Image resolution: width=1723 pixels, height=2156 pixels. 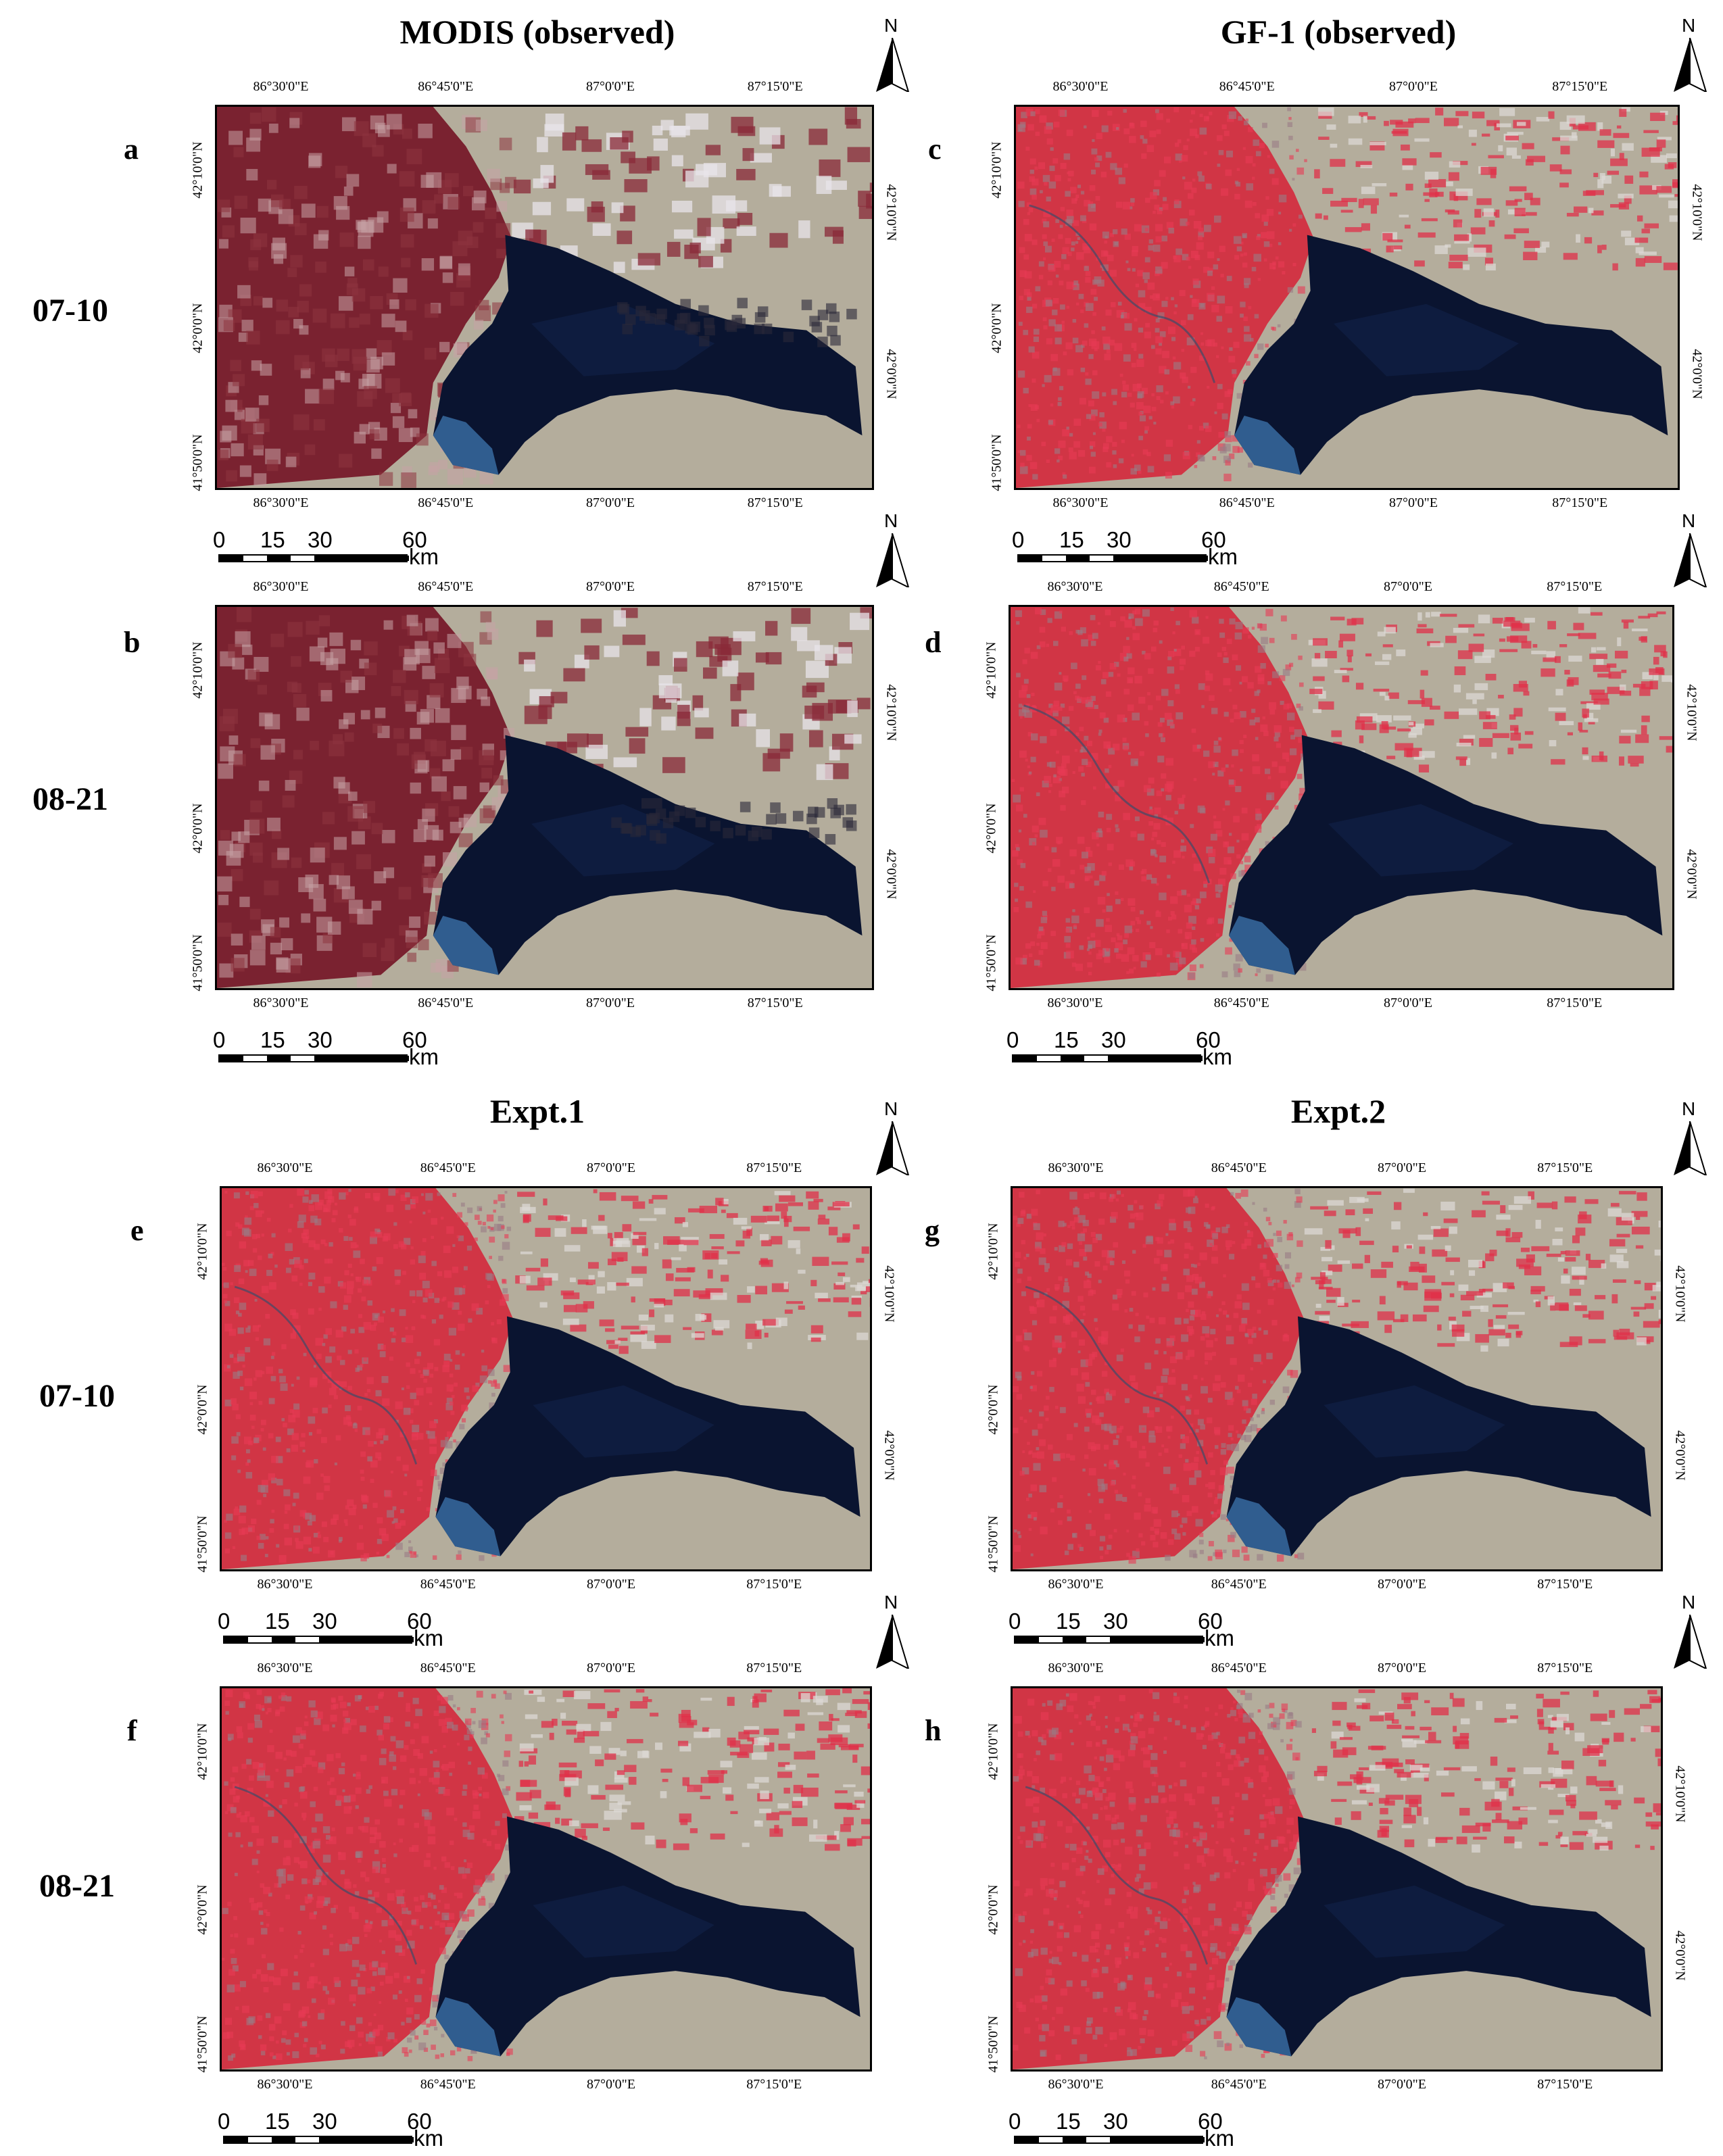 I want to click on lon-tick-bottom-g-0: 86°30'0"E, so click(x=1076, y=1584).